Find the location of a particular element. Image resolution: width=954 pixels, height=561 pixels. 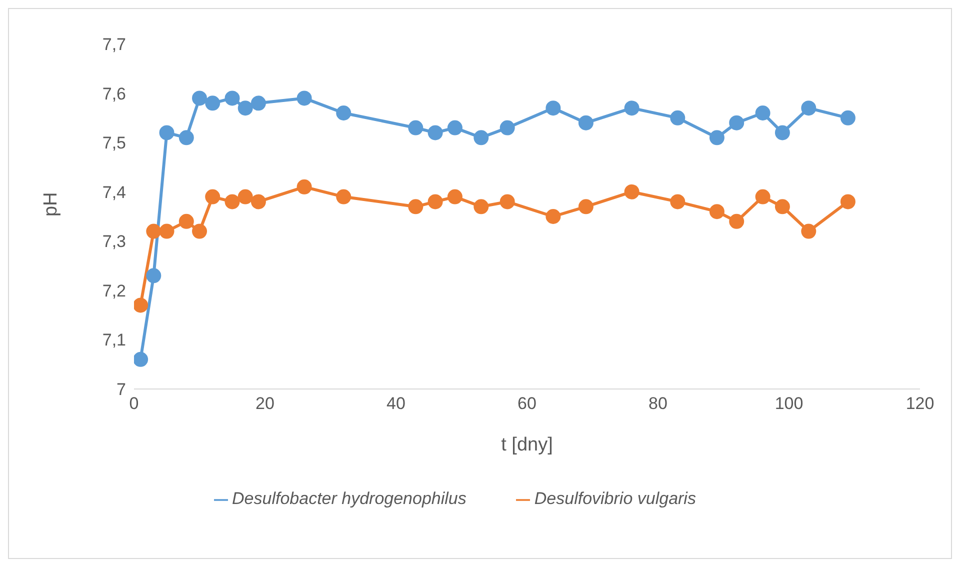

y-tick-label: 7,2 is located at coordinates (114, 290).